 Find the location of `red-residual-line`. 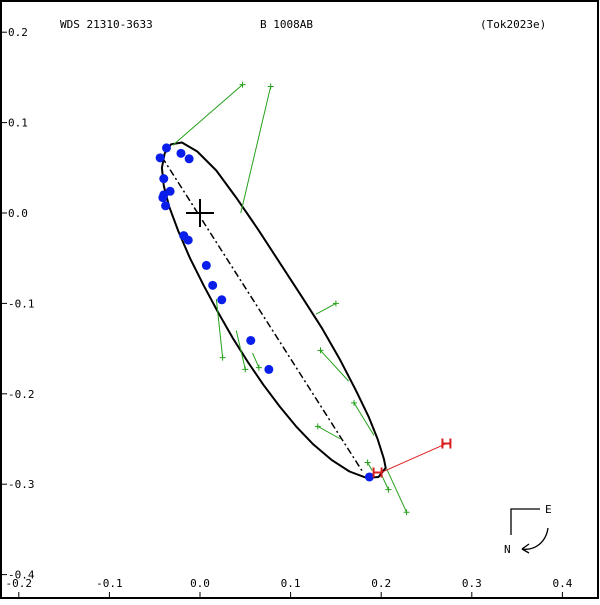

red-residual-line is located at coordinates (413, 458).